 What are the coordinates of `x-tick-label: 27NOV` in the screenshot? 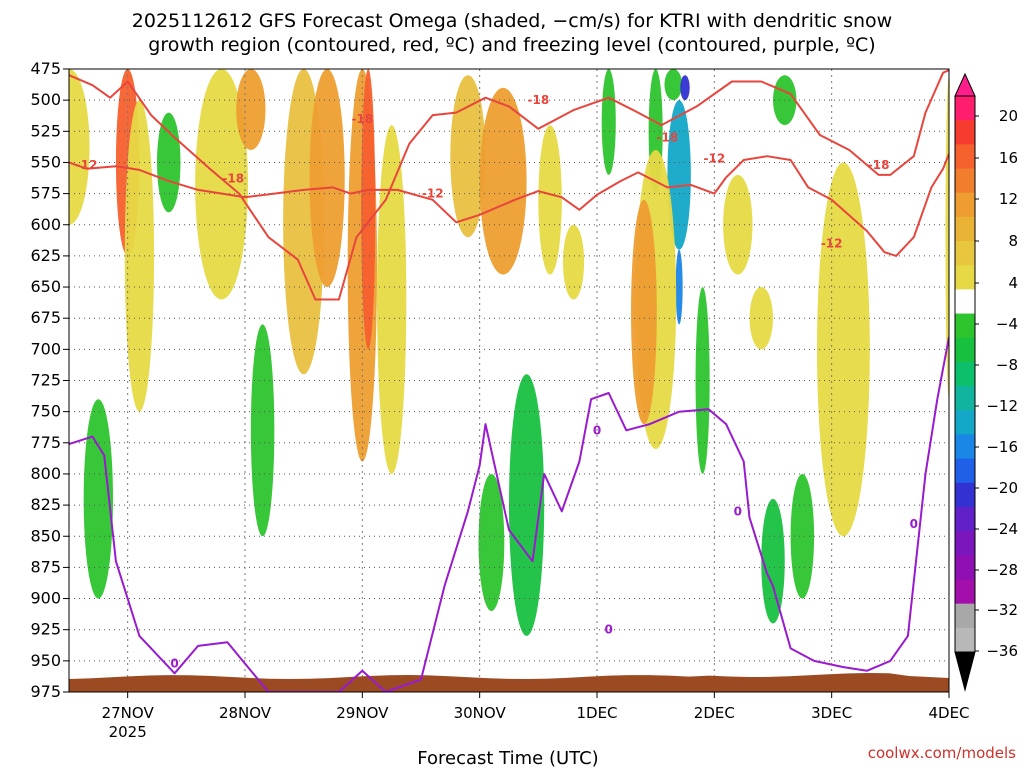 It's located at (128, 713).